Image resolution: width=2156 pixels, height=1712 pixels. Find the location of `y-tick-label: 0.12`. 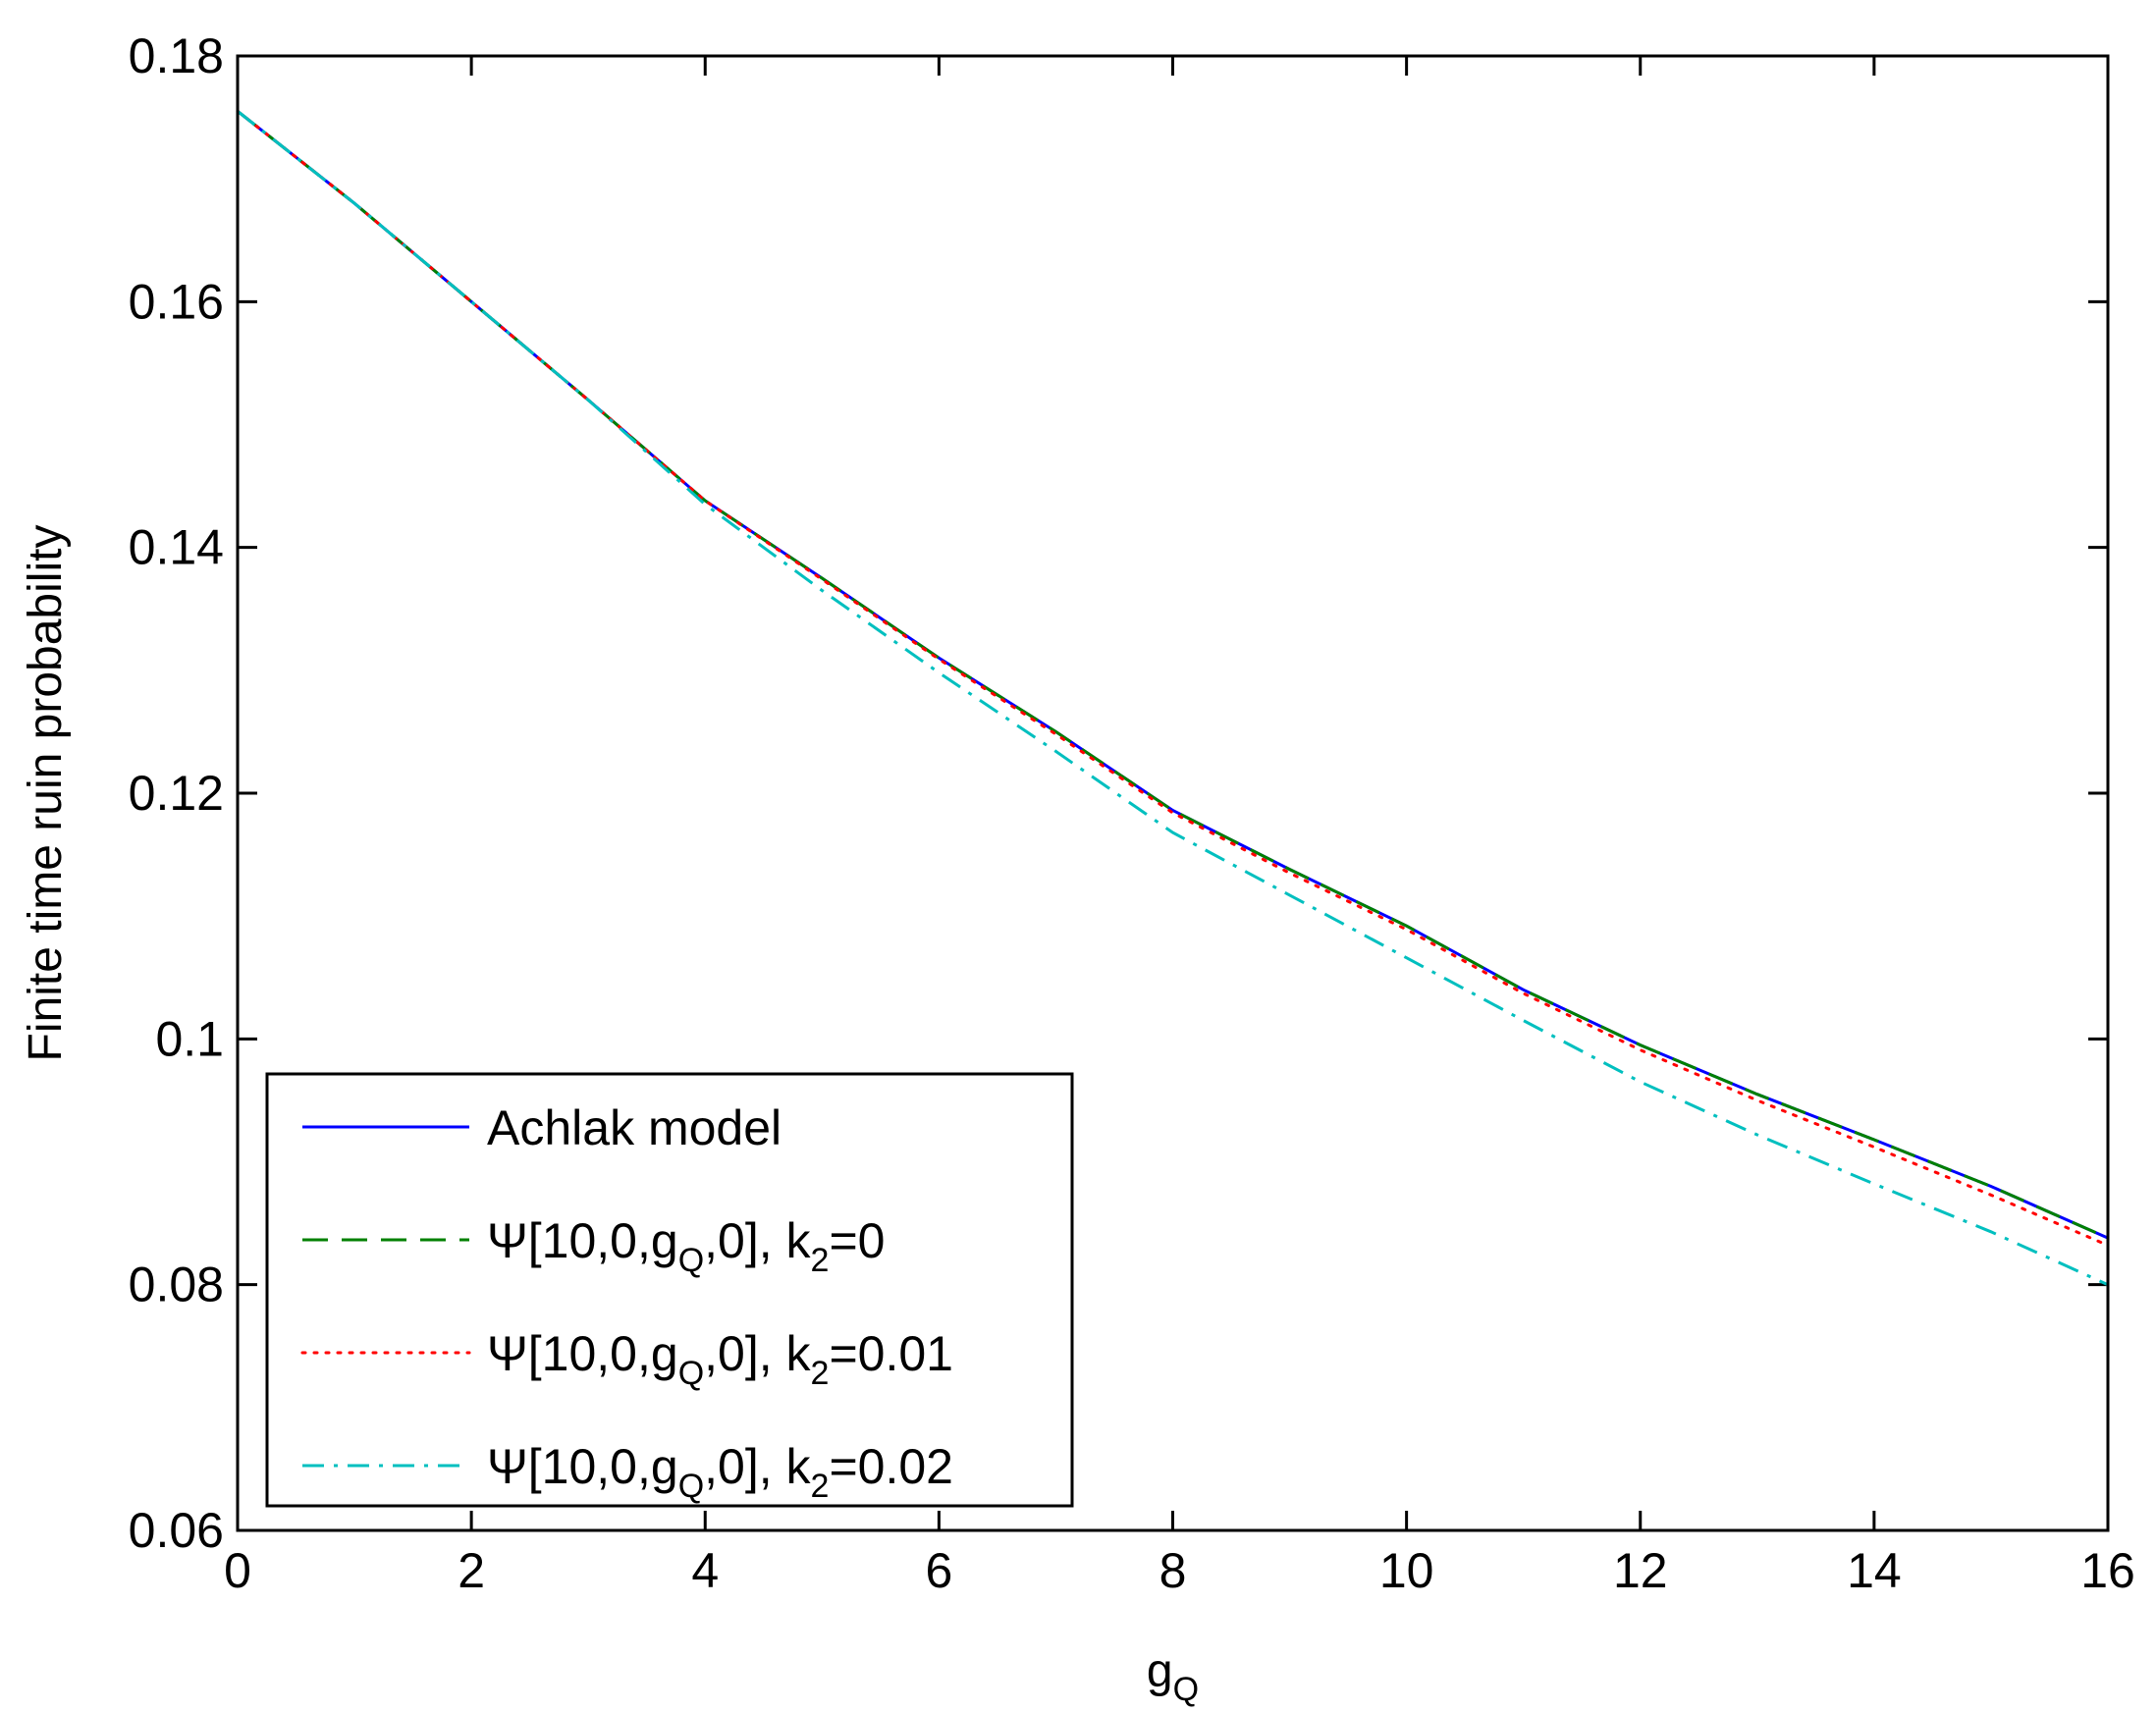

y-tick-label: 0.12 is located at coordinates (177, 793).